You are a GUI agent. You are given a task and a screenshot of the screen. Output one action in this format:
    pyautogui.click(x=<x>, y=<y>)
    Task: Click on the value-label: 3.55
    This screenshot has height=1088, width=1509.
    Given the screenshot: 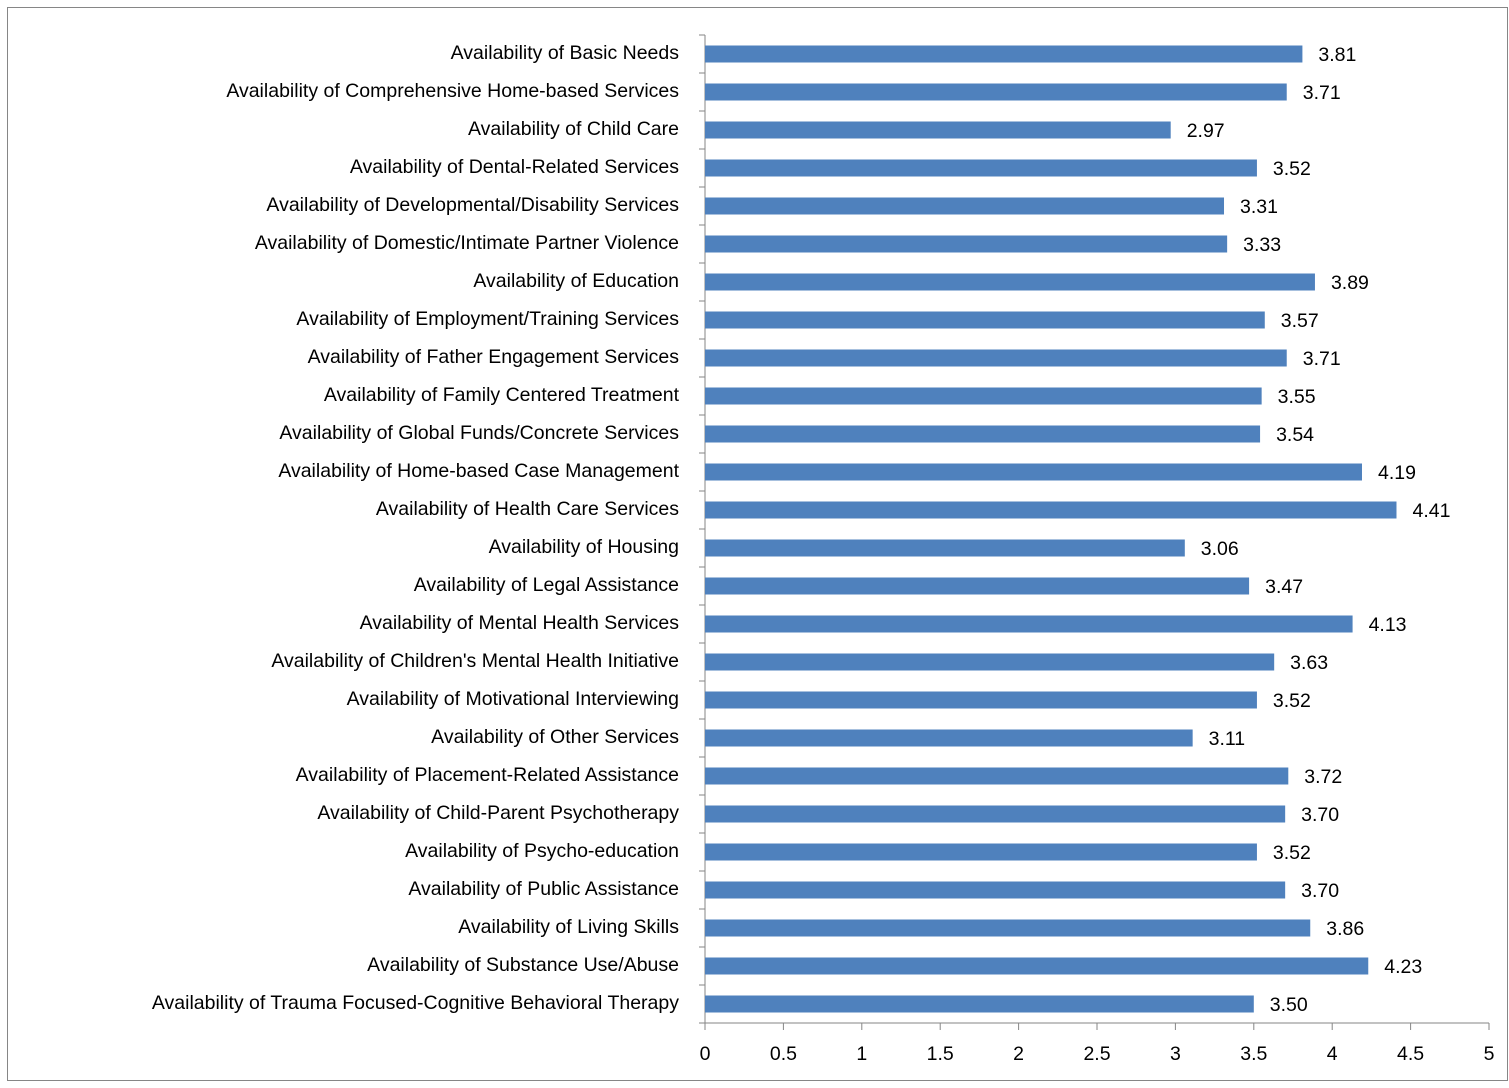 What is the action you would take?
    pyautogui.click(x=1297, y=397)
    